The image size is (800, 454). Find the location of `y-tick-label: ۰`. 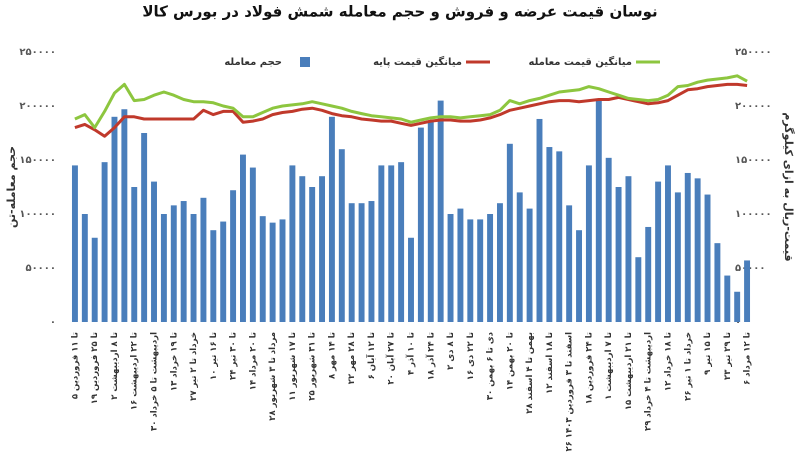

y-tick-label: ۰ is located at coordinates (53, 322).